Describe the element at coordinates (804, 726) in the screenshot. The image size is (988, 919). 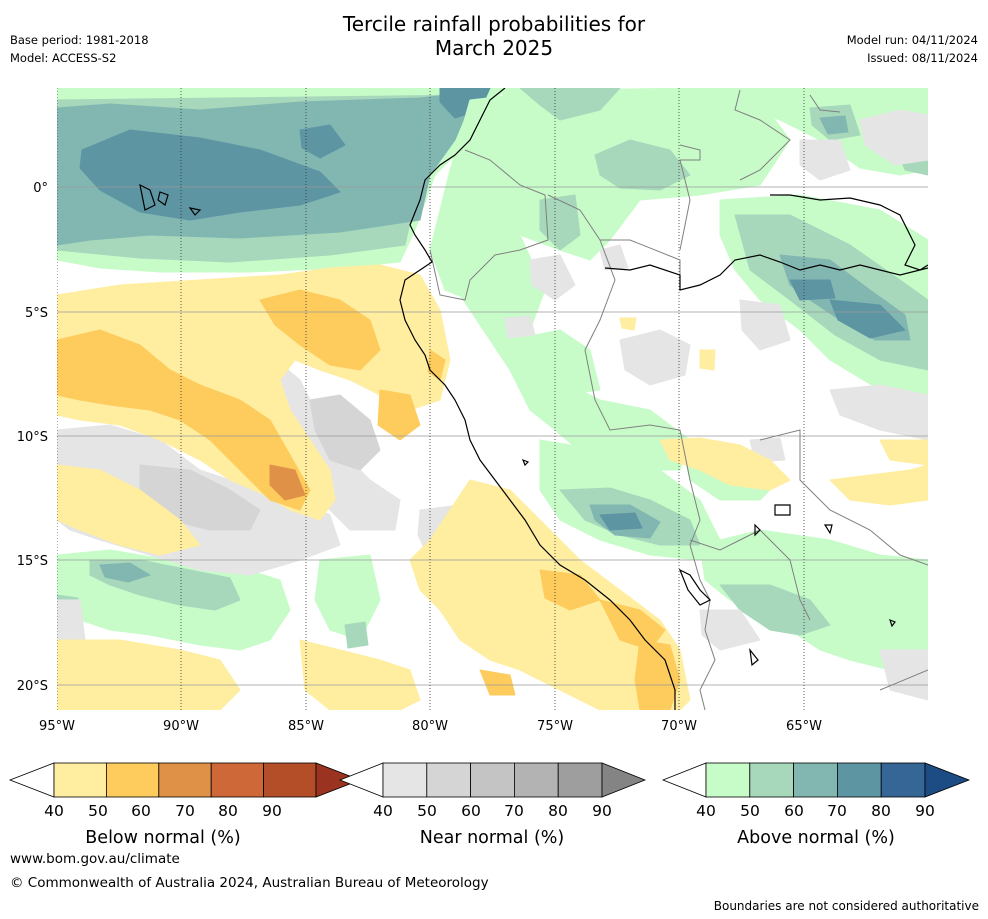
I see `lon-label-65w: 65°W` at that location.